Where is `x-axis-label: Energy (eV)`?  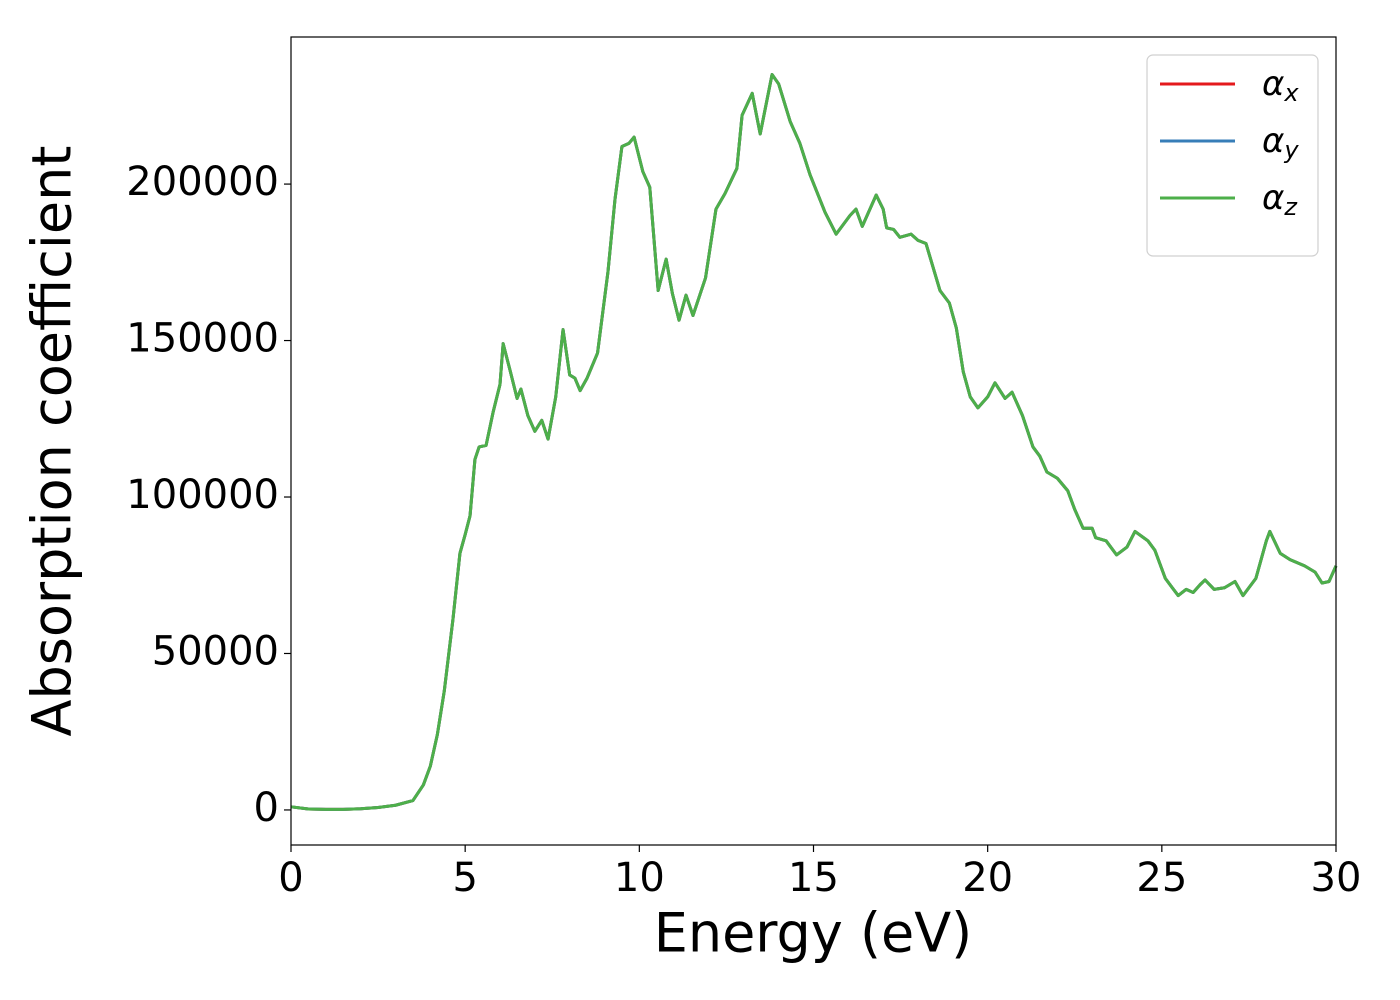
x-axis-label: Energy (eV) is located at coordinates (813, 933).